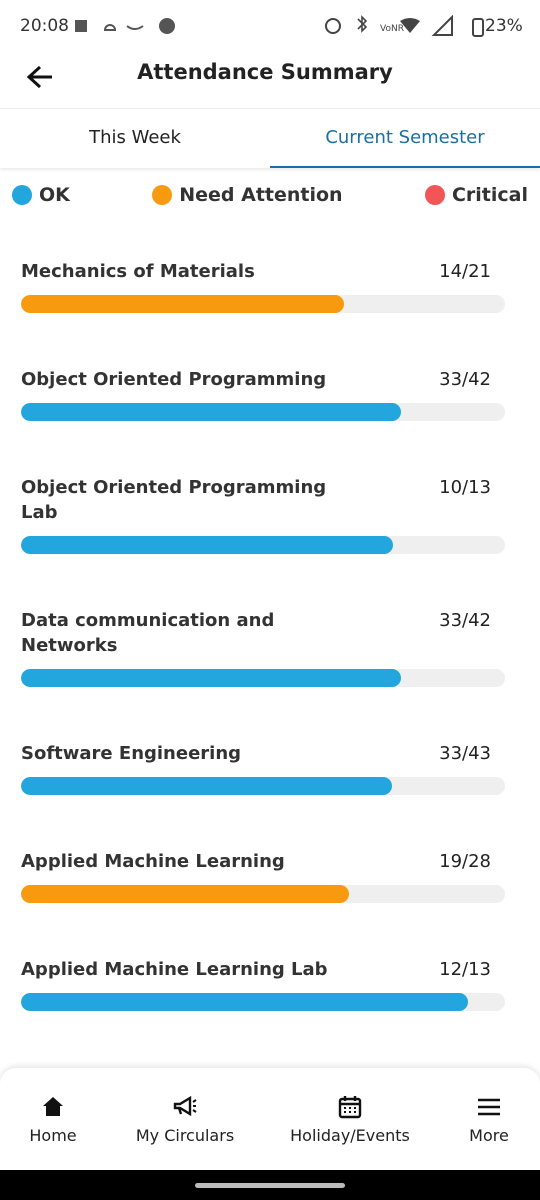 Image resolution: width=540 pixels, height=1200 pixels. What do you see at coordinates (465, 969) in the screenshot?
I see `attendance-count: 12/13` at bounding box center [465, 969].